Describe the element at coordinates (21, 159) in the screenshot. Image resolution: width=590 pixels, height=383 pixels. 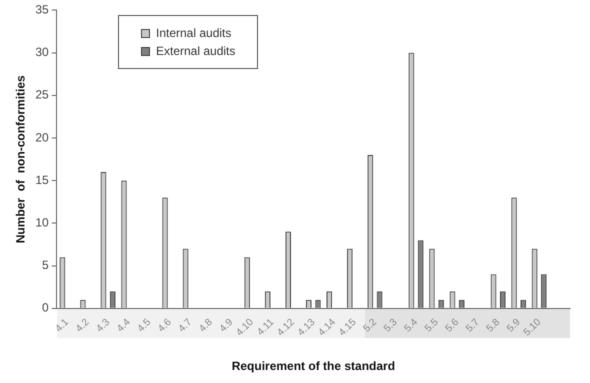
I see `y-axis-title: Number of non-conformities` at that location.